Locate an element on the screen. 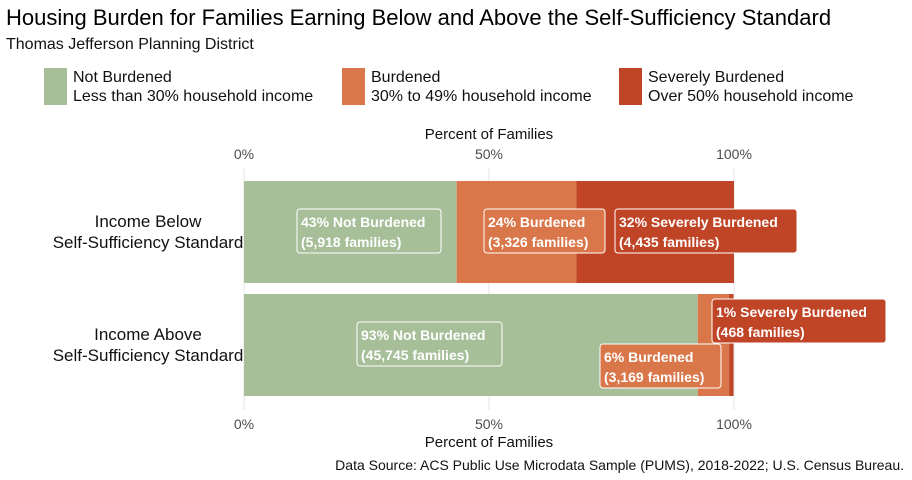  tick-label-bottom: 50% is located at coordinates (489, 424).